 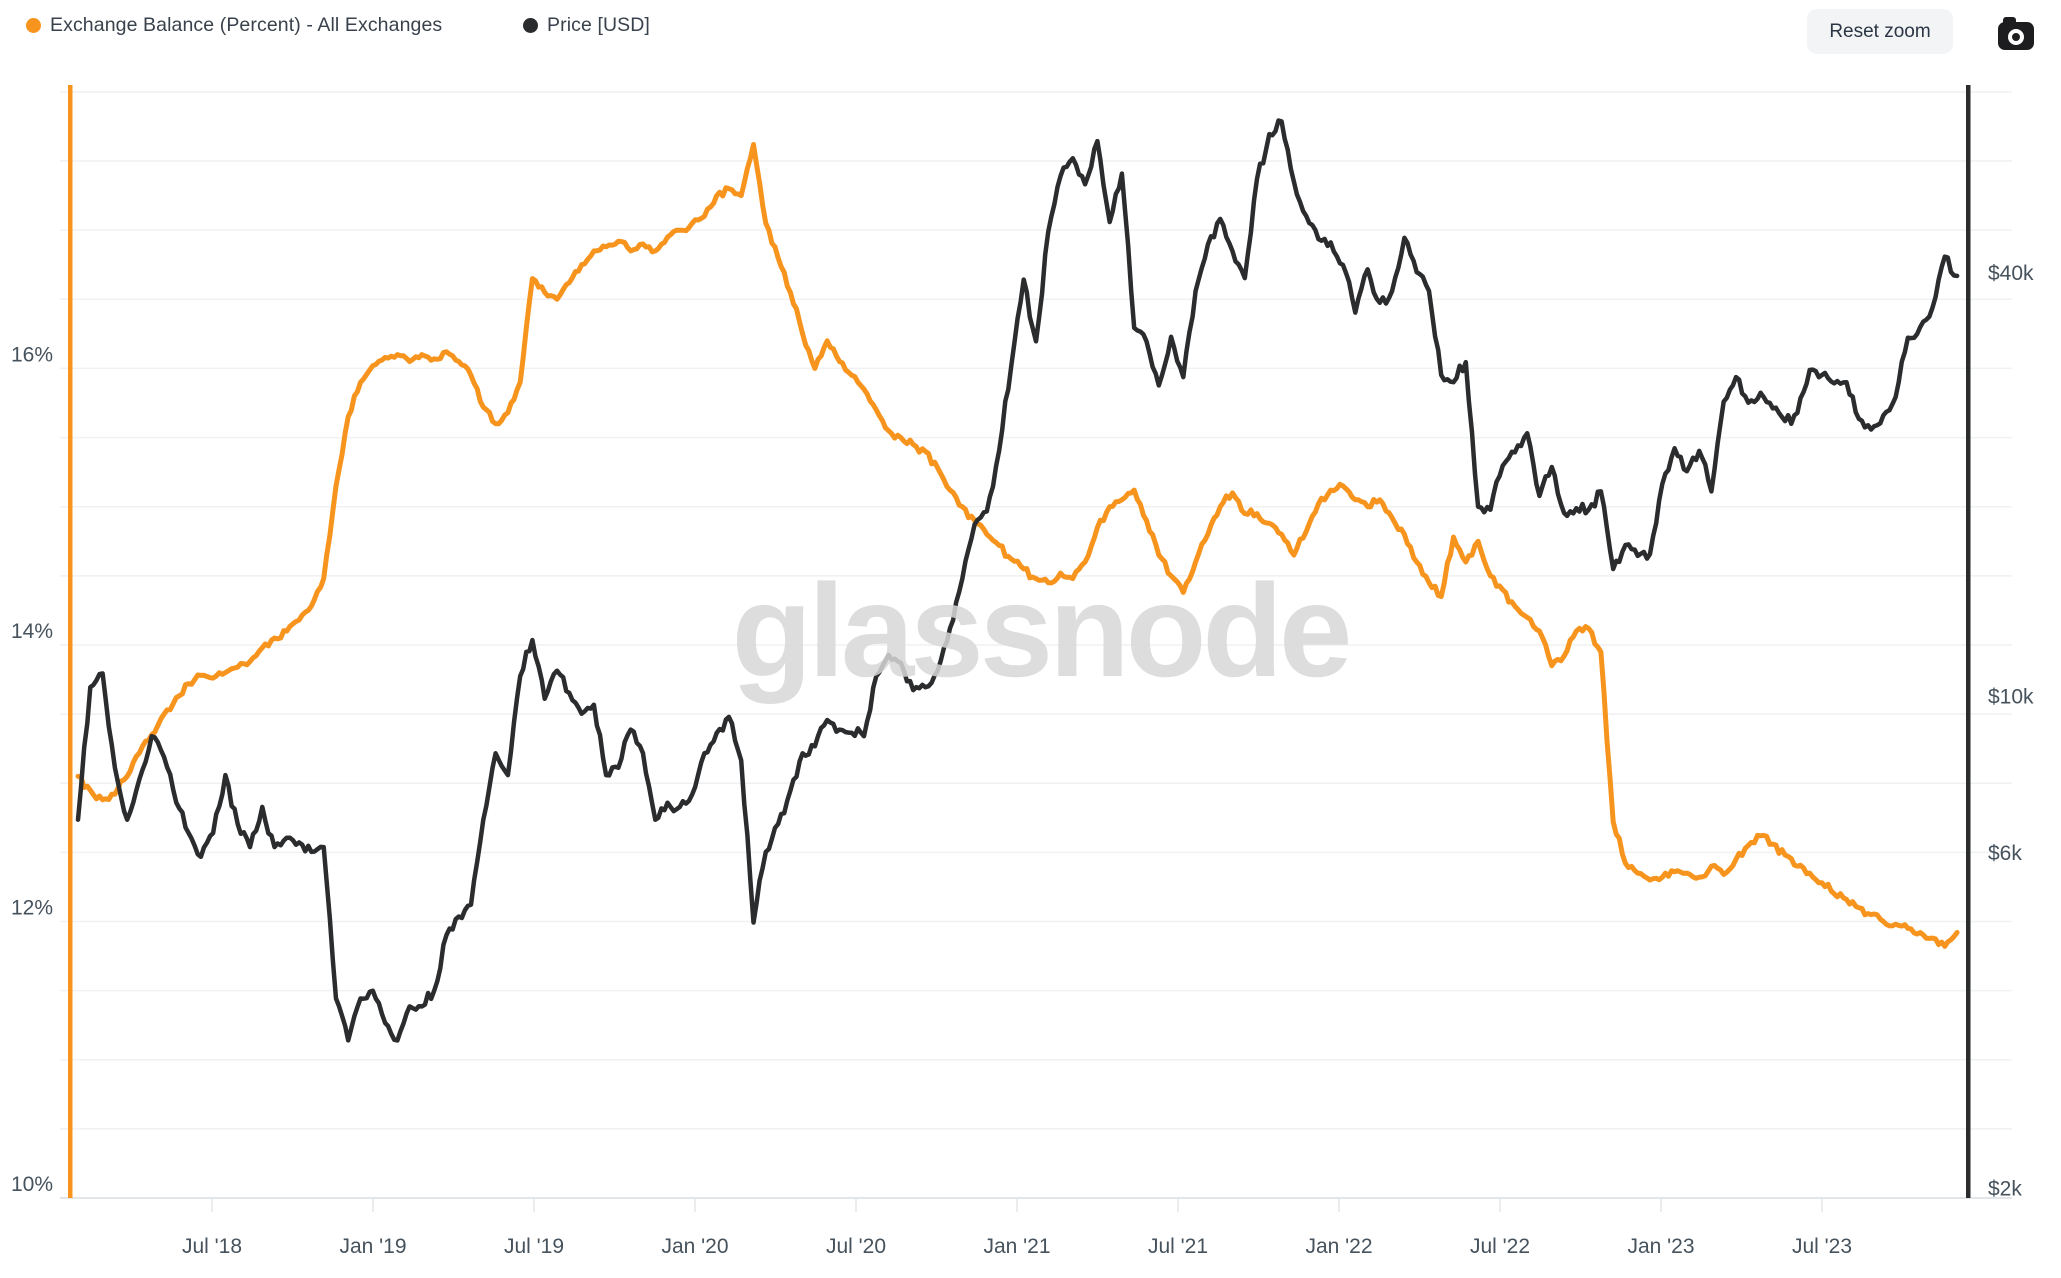 I want to click on x-axis-tick-label: Jul '23, so click(x=1822, y=1246).